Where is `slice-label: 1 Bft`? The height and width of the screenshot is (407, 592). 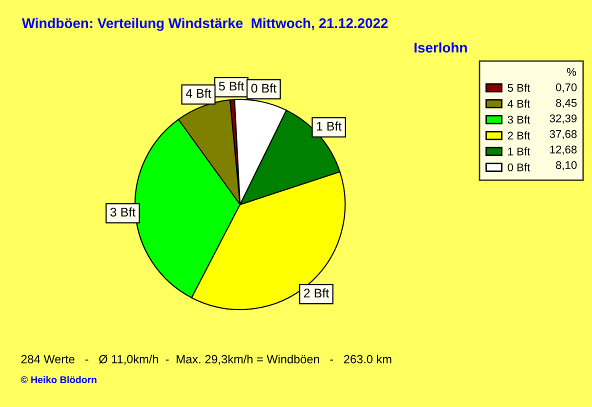
slice-label: 1 Bft is located at coordinates (329, 126).